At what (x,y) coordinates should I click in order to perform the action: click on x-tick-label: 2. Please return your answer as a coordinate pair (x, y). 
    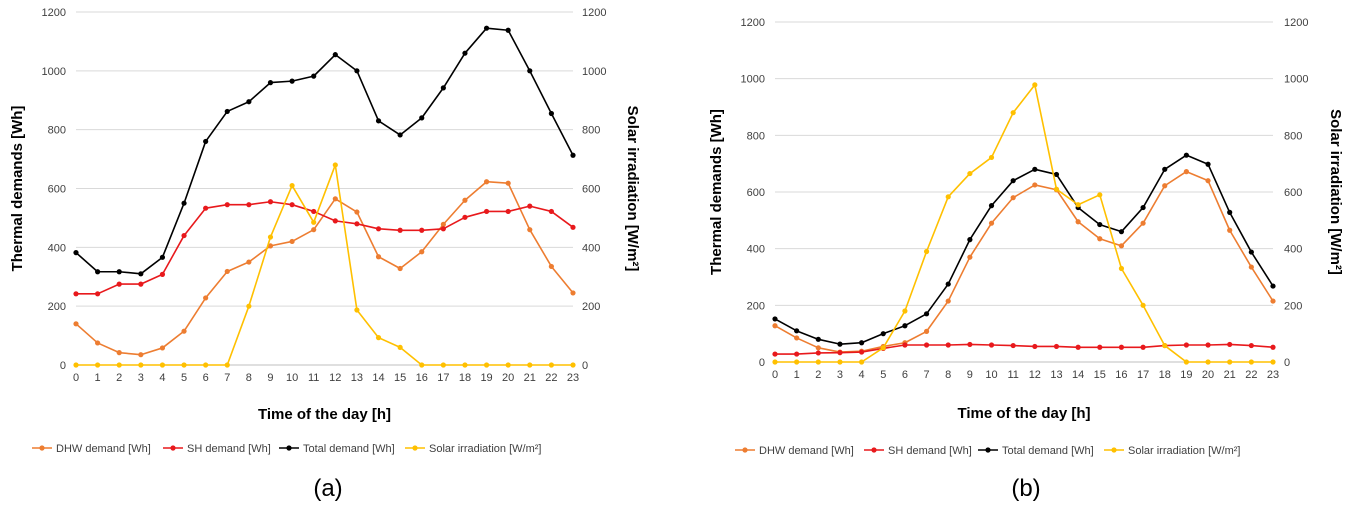
    Looking at the image, I should click on (119, 378).